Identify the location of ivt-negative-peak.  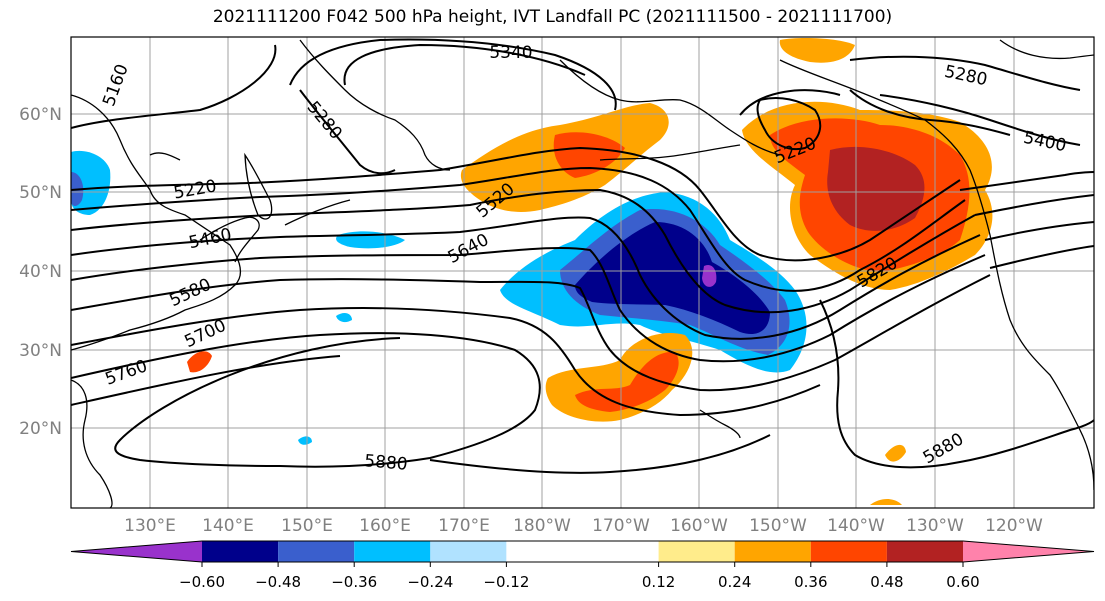
(709, 275).